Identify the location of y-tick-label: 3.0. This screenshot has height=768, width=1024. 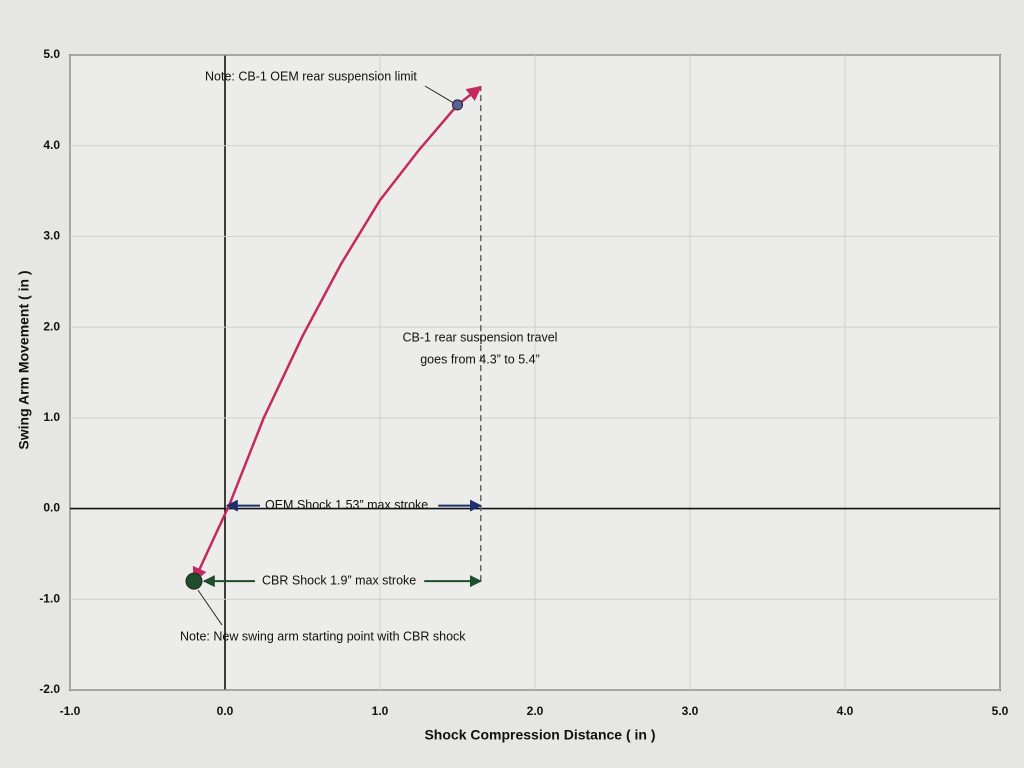
(51, 236).